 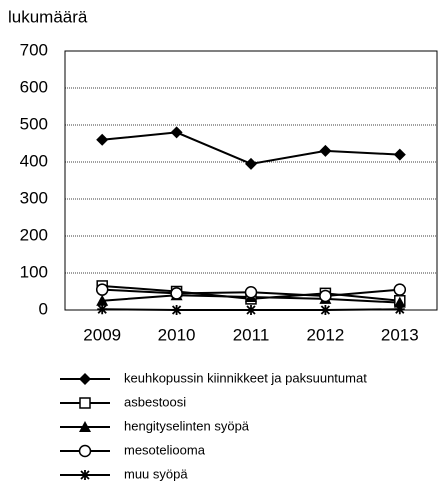 I want to click on y-tick-label: 200, so click(x=34, y=234).